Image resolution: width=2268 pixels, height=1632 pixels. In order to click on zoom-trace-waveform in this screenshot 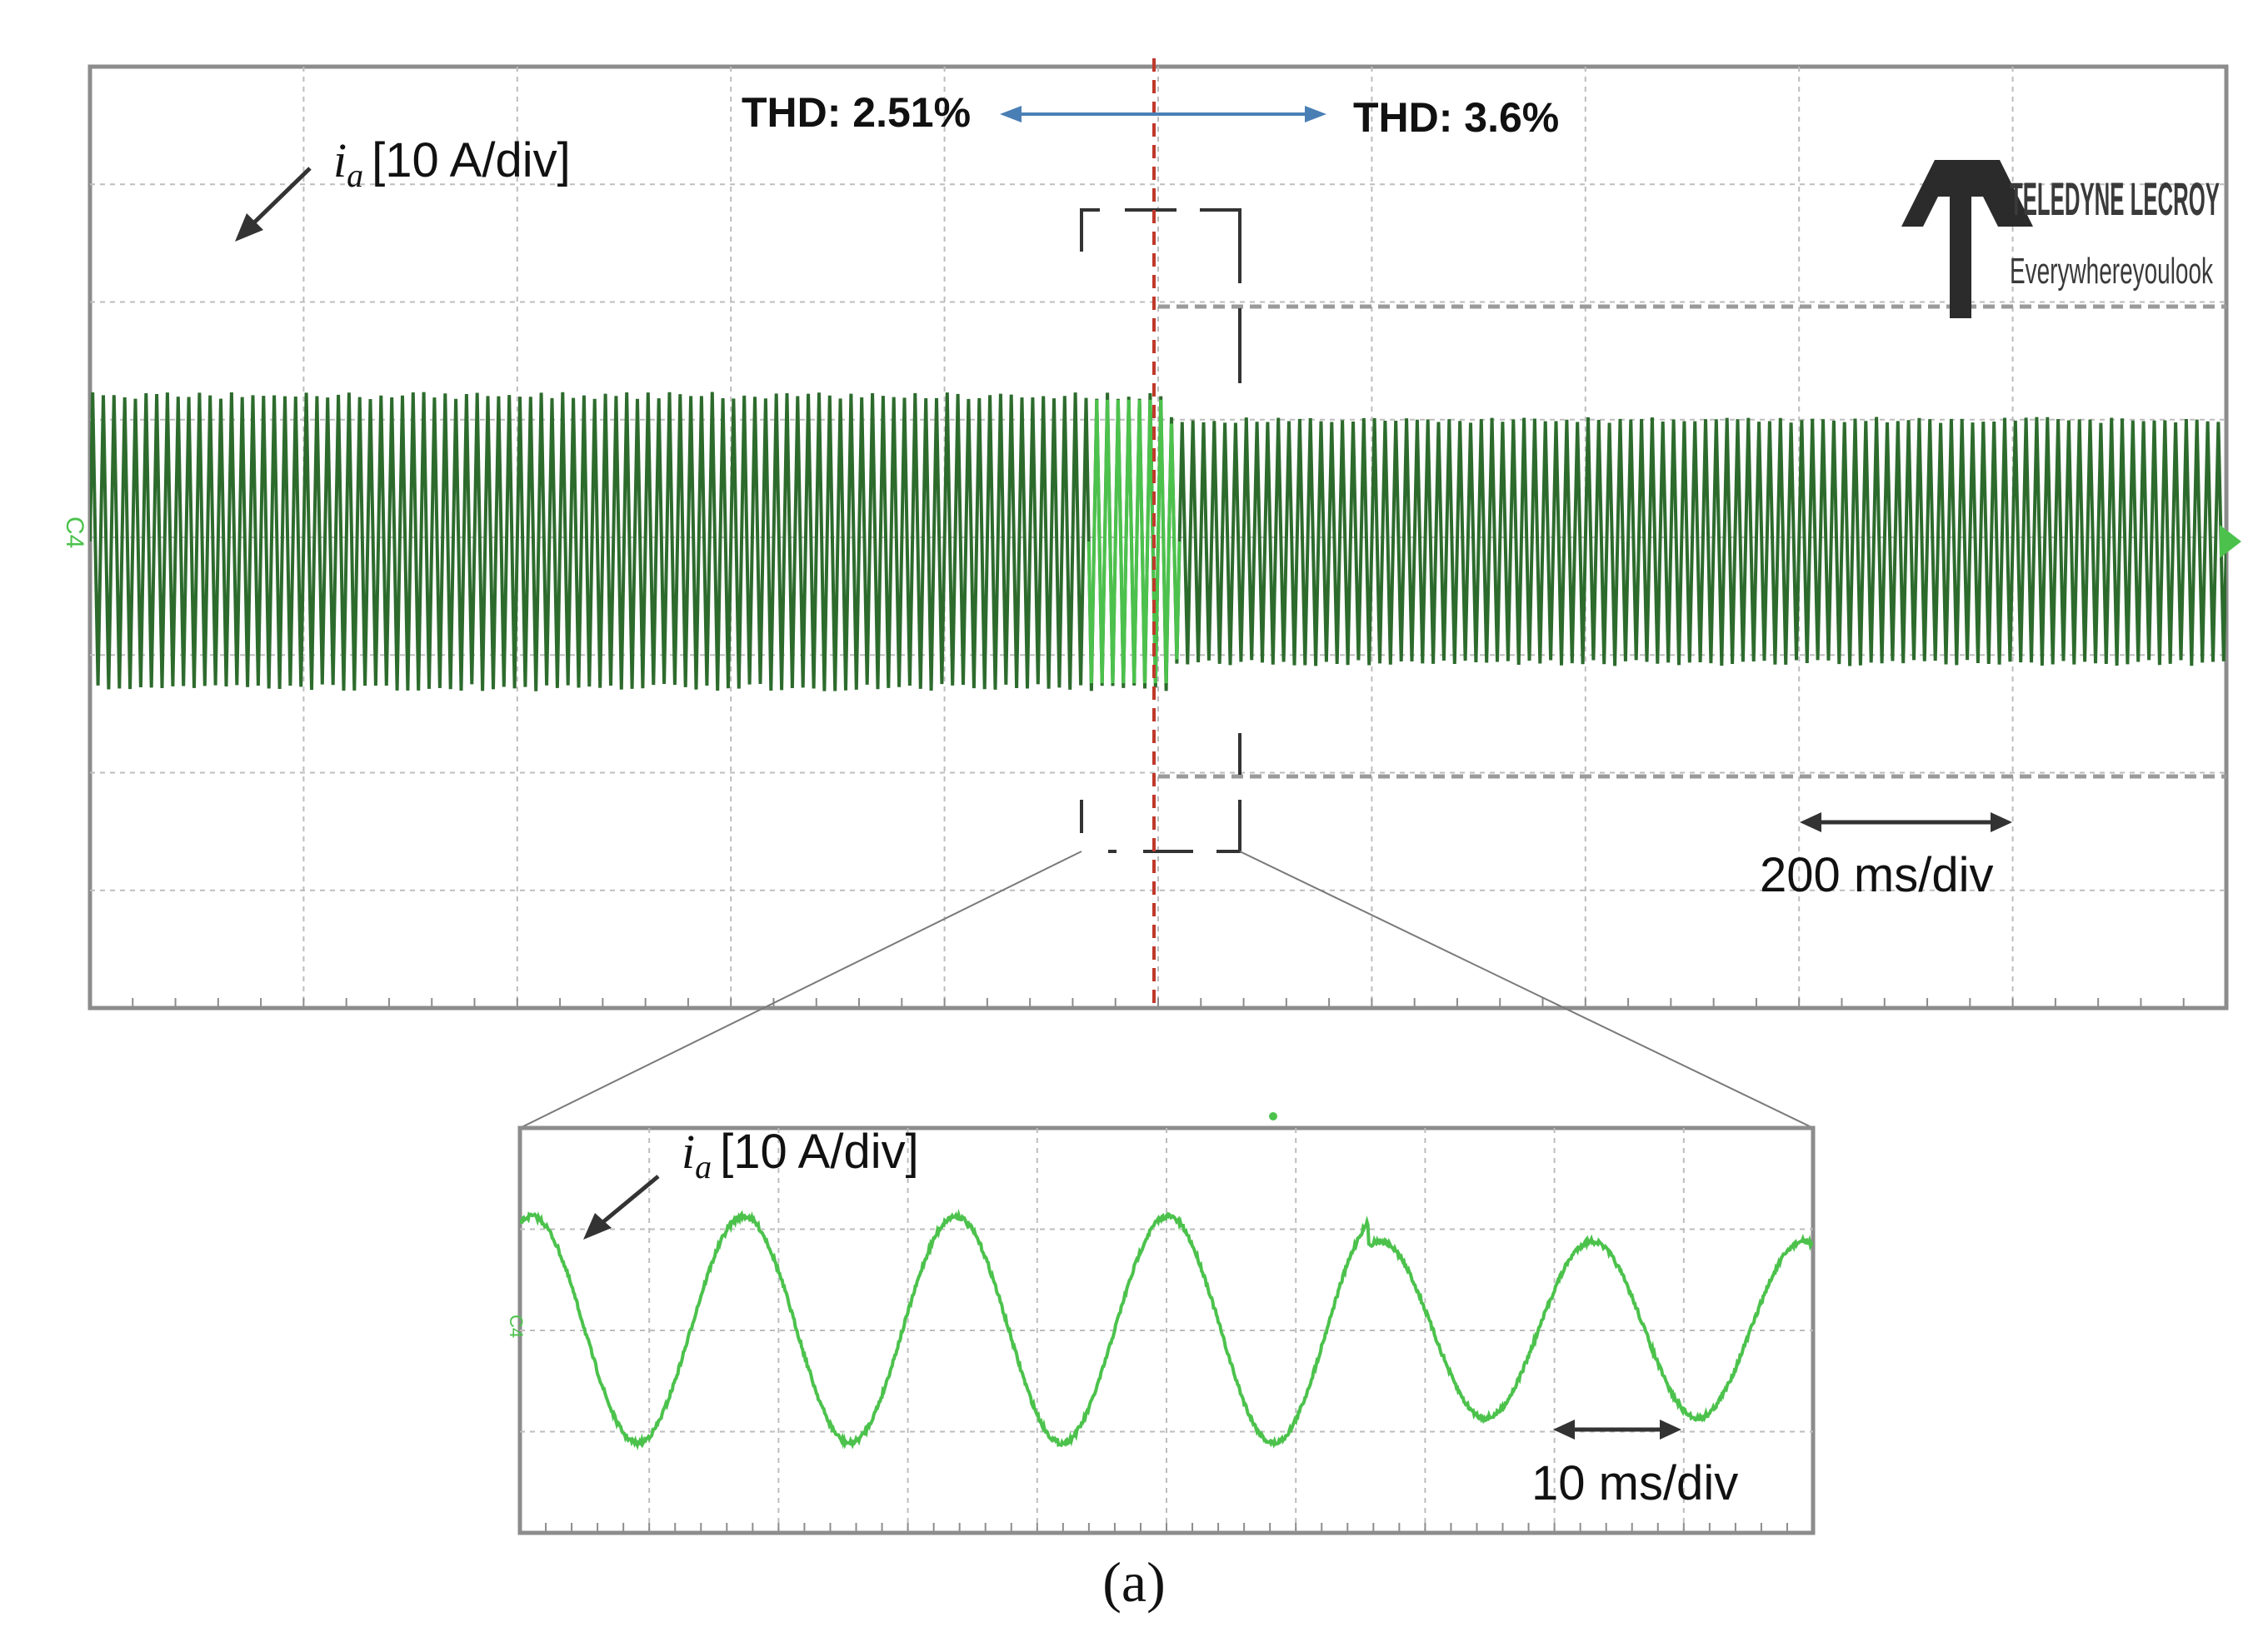, I will do `click(1166, 1329)`.